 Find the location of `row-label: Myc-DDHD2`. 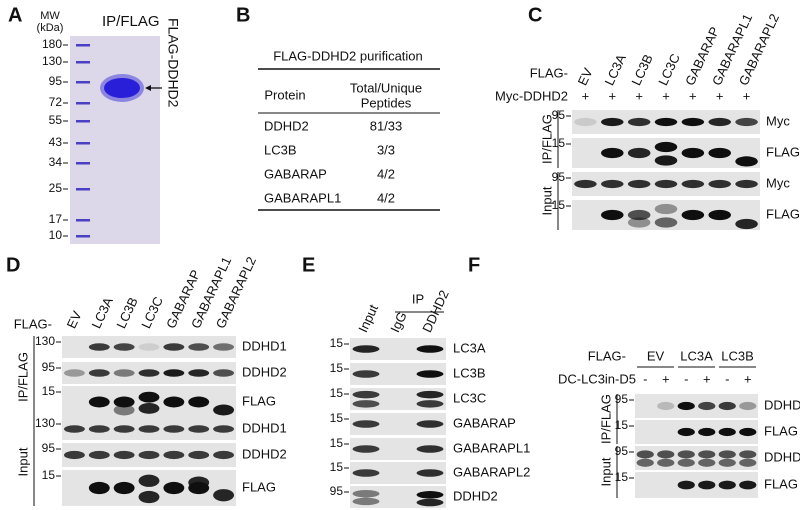

row-label: Myc-DDHD2 is located at coordinates (531, 95).